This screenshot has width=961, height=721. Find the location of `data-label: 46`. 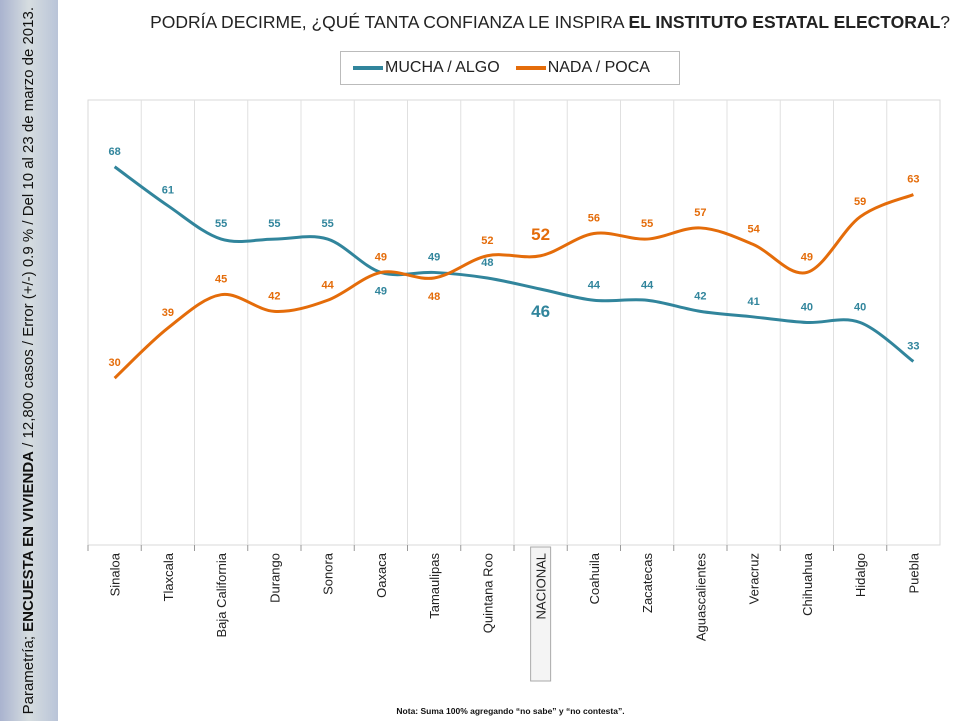

data-label: 46 is located at coordinates (540, 311).